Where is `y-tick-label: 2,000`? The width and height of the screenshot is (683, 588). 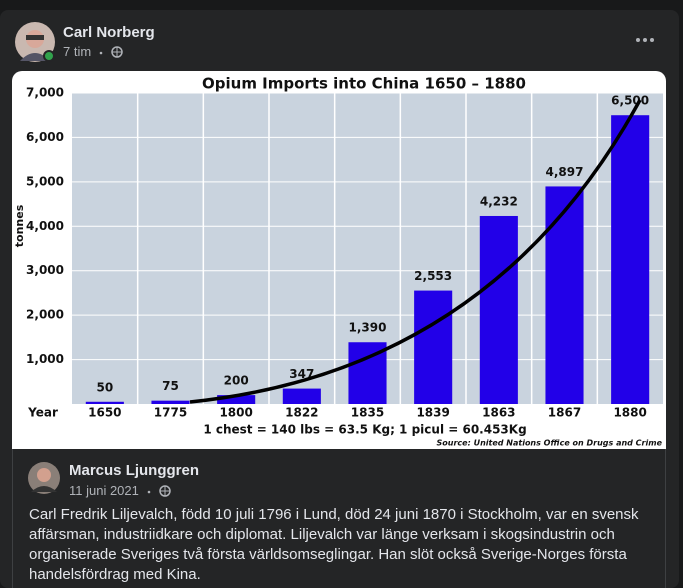 y-tick-label: 2,000 is located at coordinates (45, 315).